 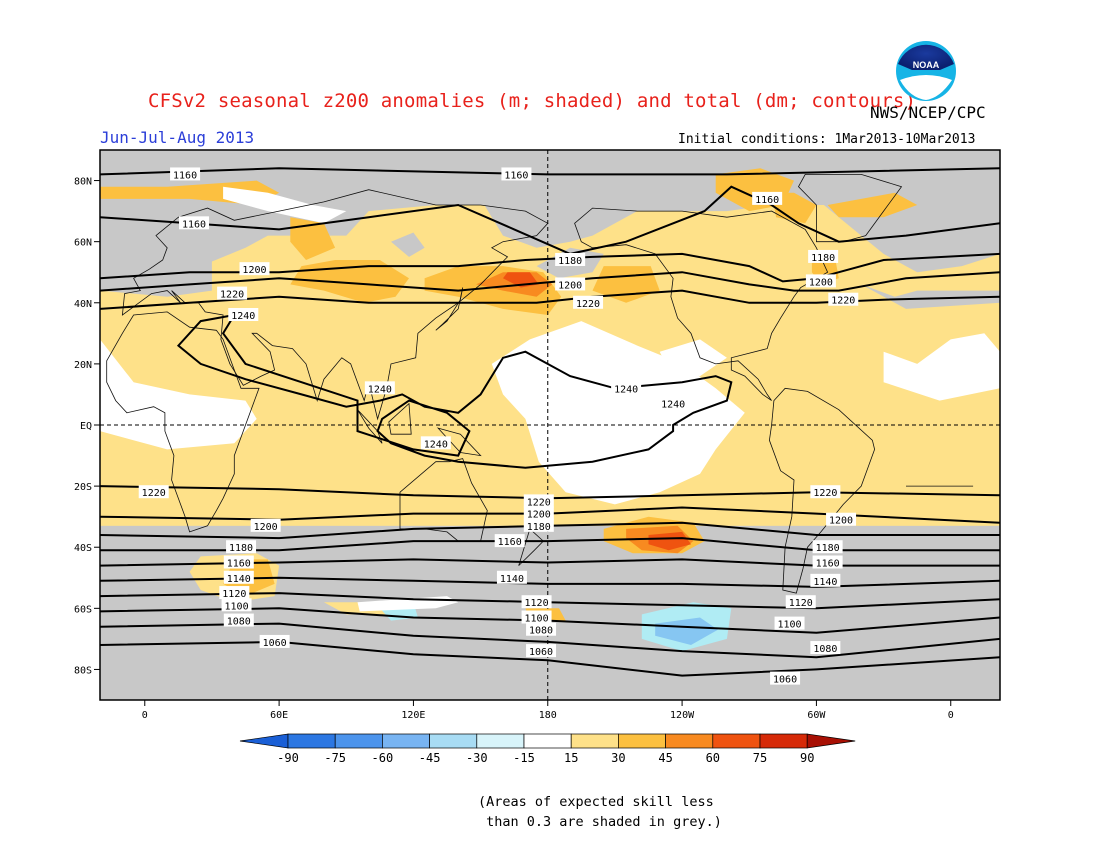 What do you see at coordinates (618, 758) in the screenshot?
I see `colorbar-label: 30` at bounding box center [618, 758].